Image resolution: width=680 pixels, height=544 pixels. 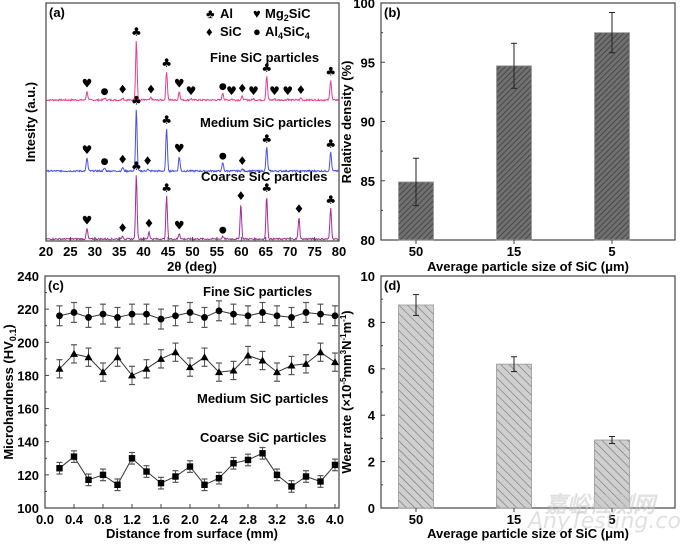 What do you see at coordinates (288, 14) in the screenshot?
I see `legend-mg2sic-label: Mg2SiC` at bounding box center [288, 14].